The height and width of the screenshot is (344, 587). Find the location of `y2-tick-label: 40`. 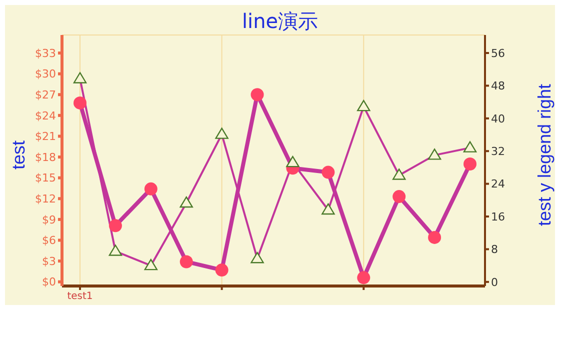

y2-tick-label: 40 is located at coordinates (498, 119).